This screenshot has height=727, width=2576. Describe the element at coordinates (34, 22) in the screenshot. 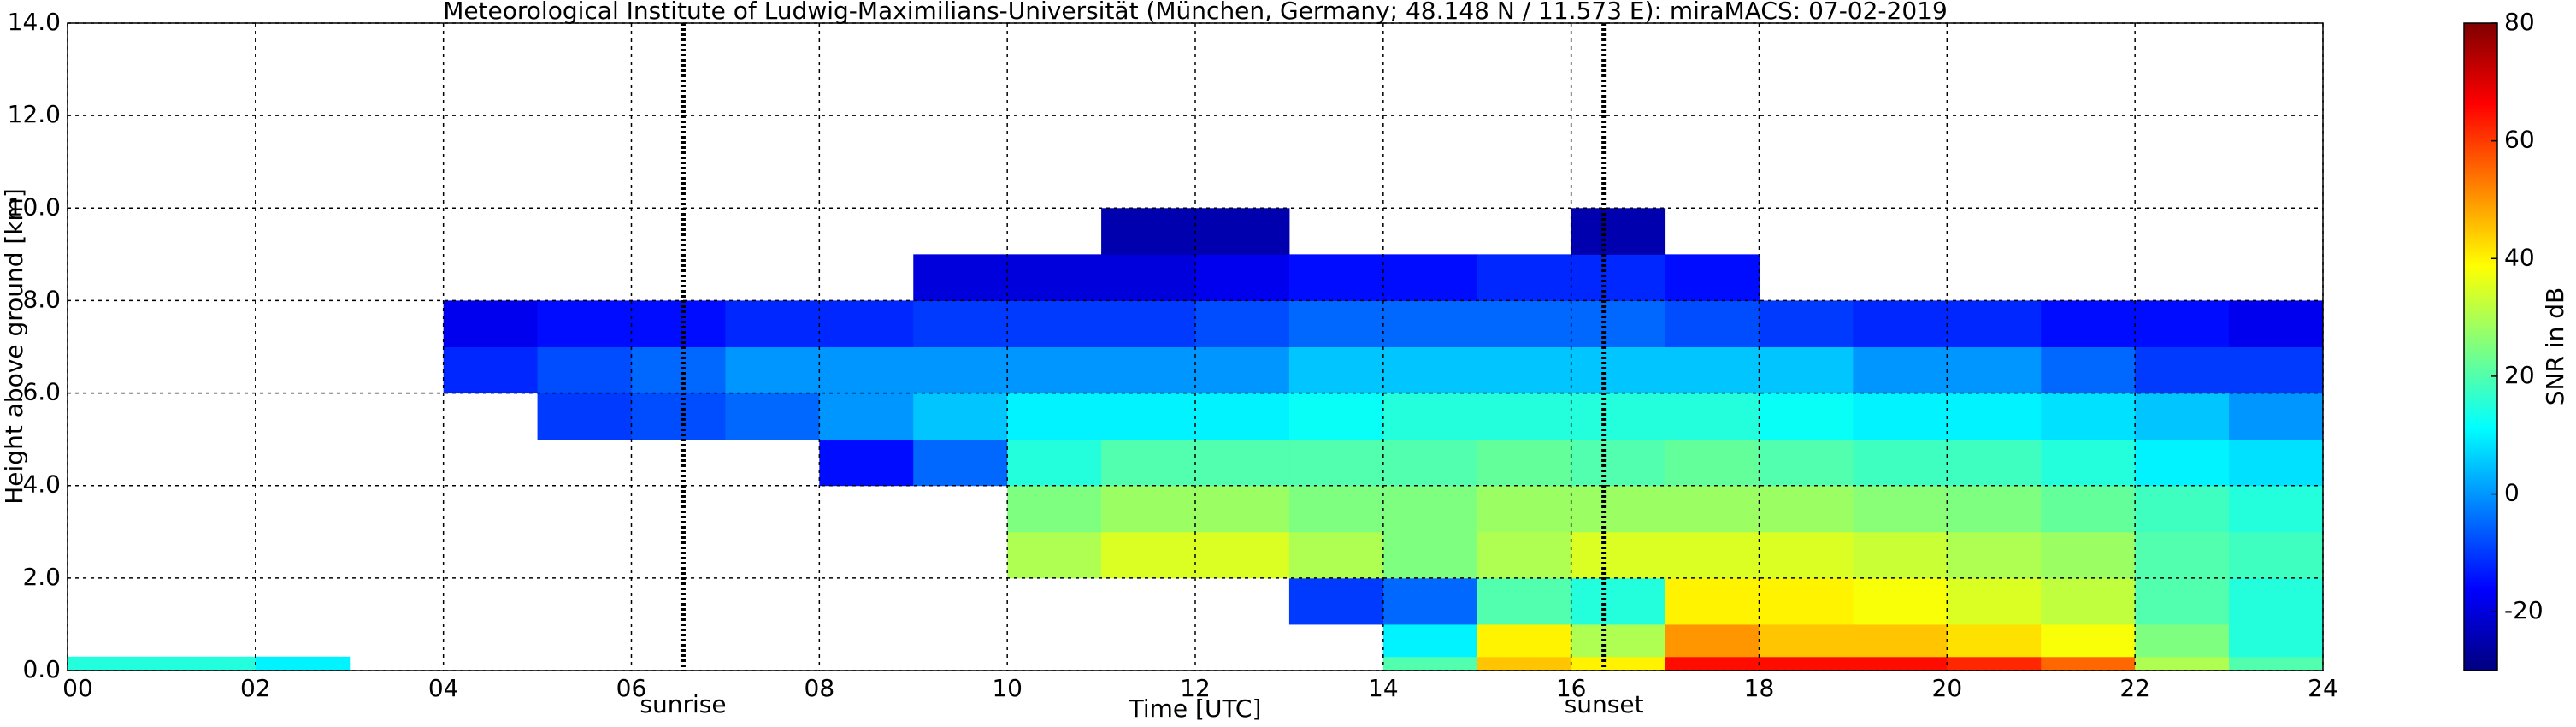

I see `y-tick-label: 14.0` at that location.